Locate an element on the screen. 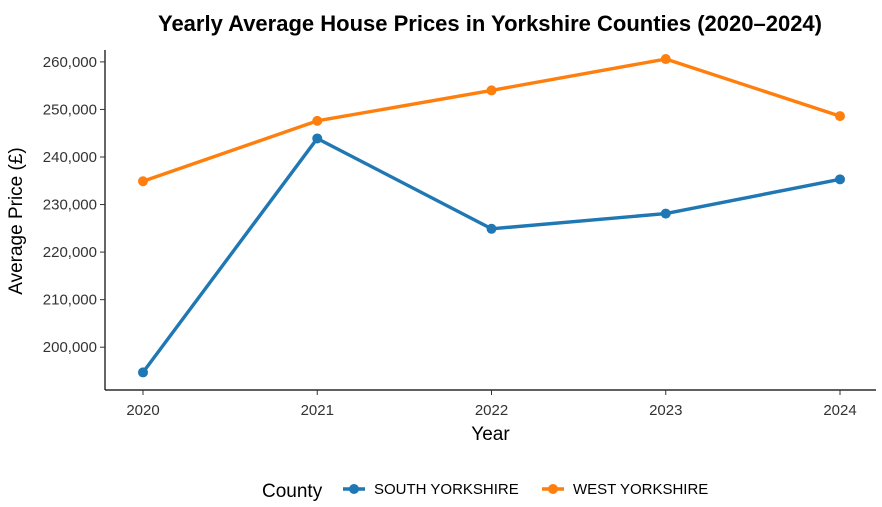  x-tick-label: 2023 is located at coordinates (665, 410).